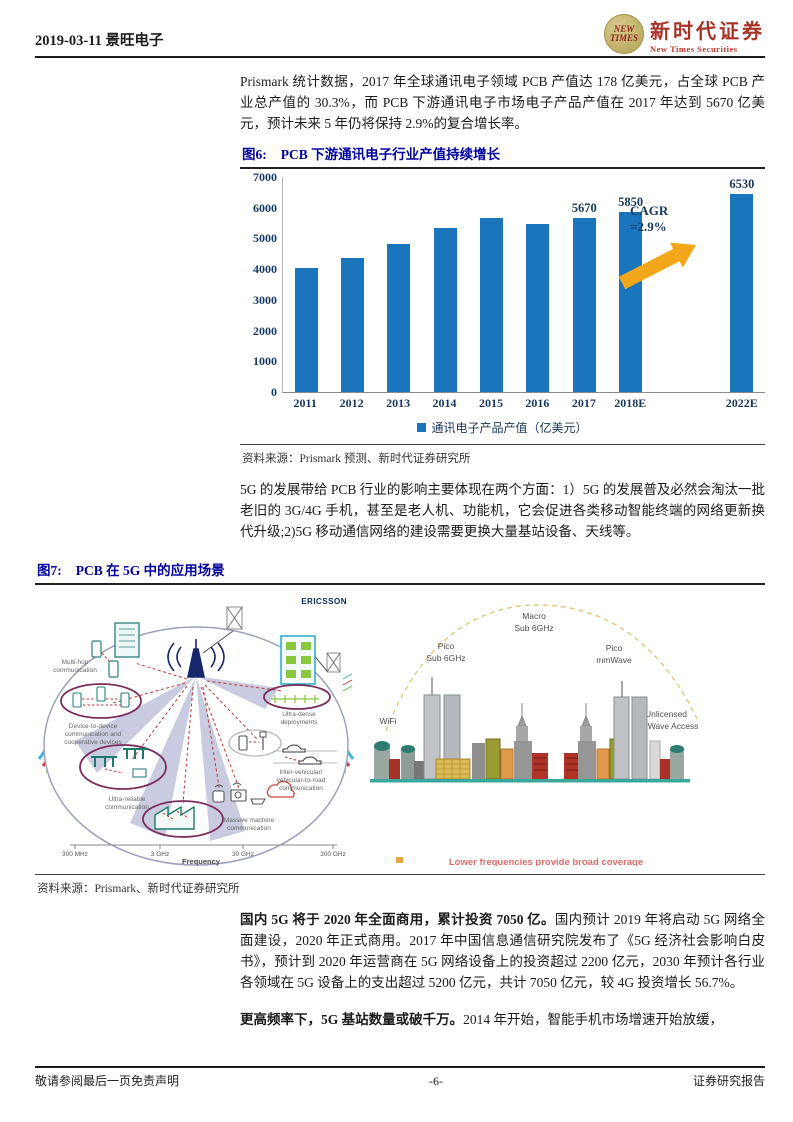 The width and height of the screenshot is (793, 1122). Describe the element at coordinates (265, 207) in the screenshot. I see `y-tick-6000: 6000` at that location.